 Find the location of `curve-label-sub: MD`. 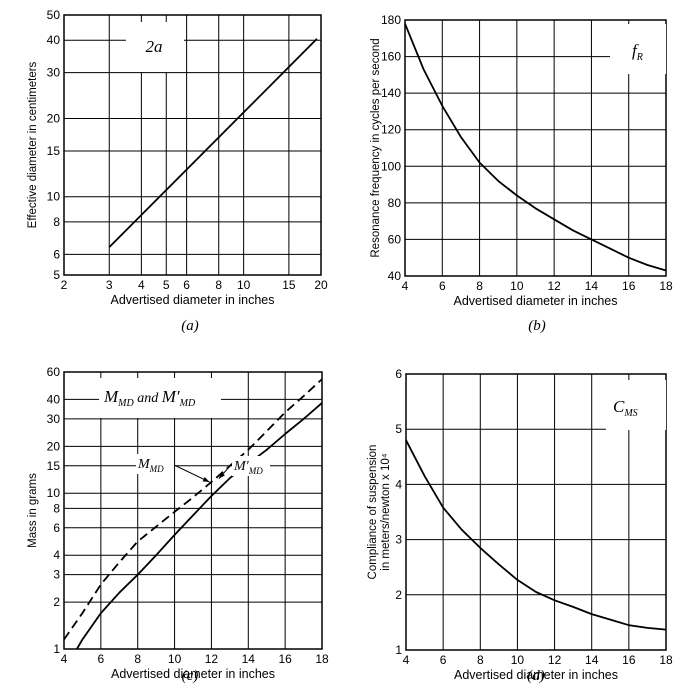

curve-label-sub: MD is located at coordinates (125, 403).